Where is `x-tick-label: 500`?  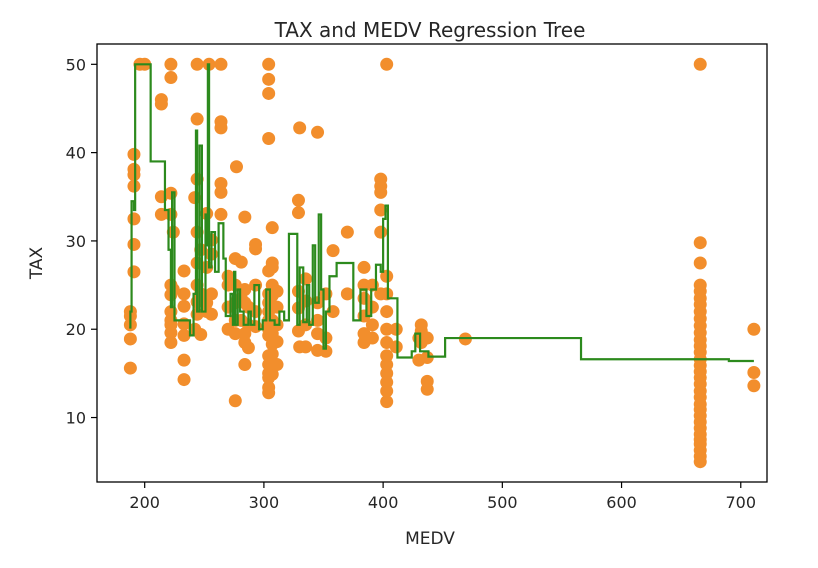 x-tick-label: 500 is located at coordinates (502, 502).